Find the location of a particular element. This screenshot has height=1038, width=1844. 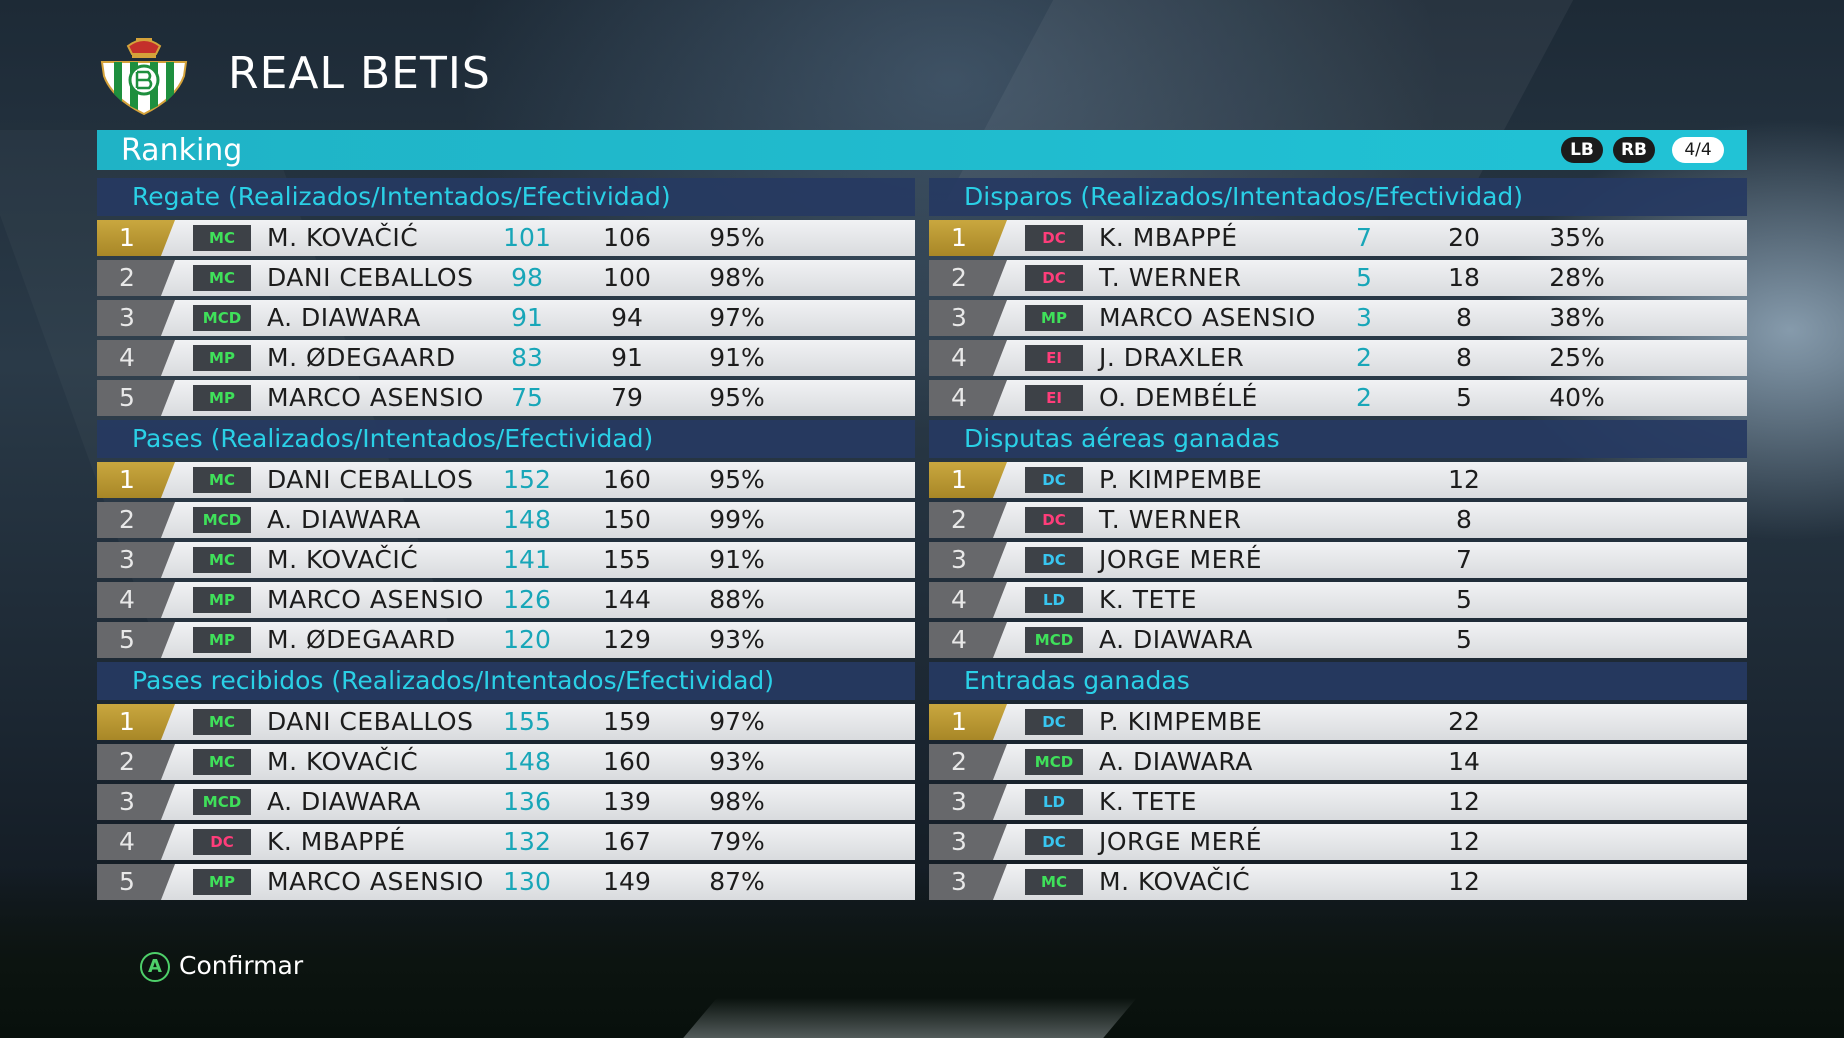

table-row: 1 MC DANI CEBALLOS 155 159 97% is located at coordinates (506, 722).